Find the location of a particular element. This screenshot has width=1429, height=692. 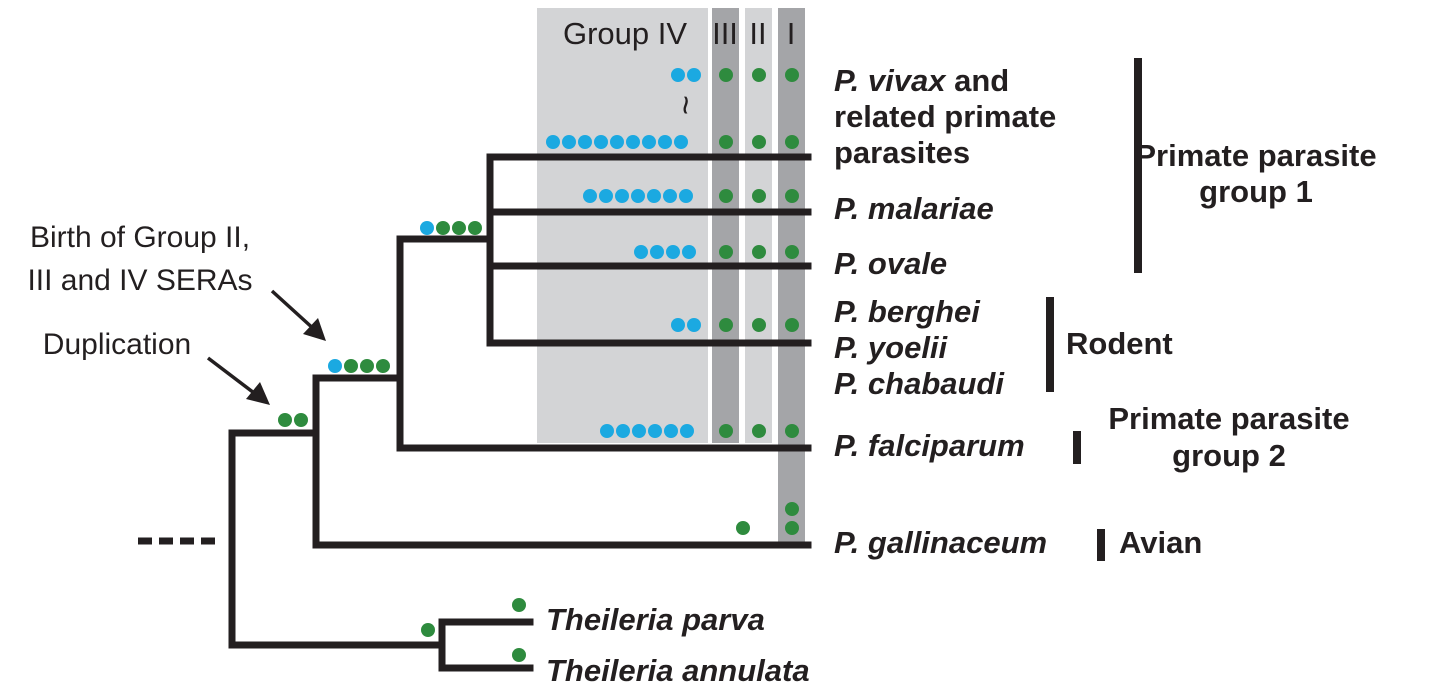

avian-bracket is located at coordinates (1101, 545).